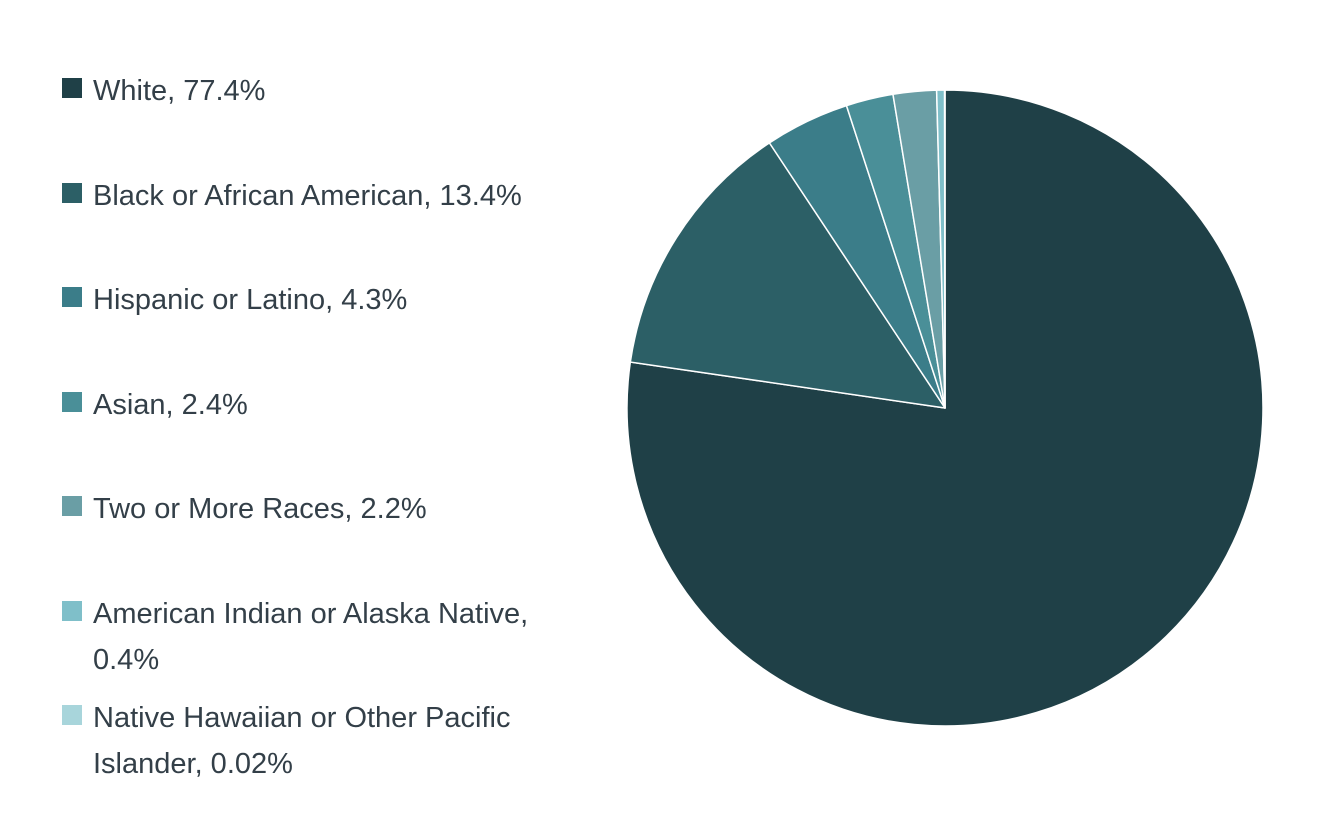 The height and width of the screenshot is (825, 1330). I want to click on legend-item: Hispanic or Latino, 4.3%, so click(327, 300).